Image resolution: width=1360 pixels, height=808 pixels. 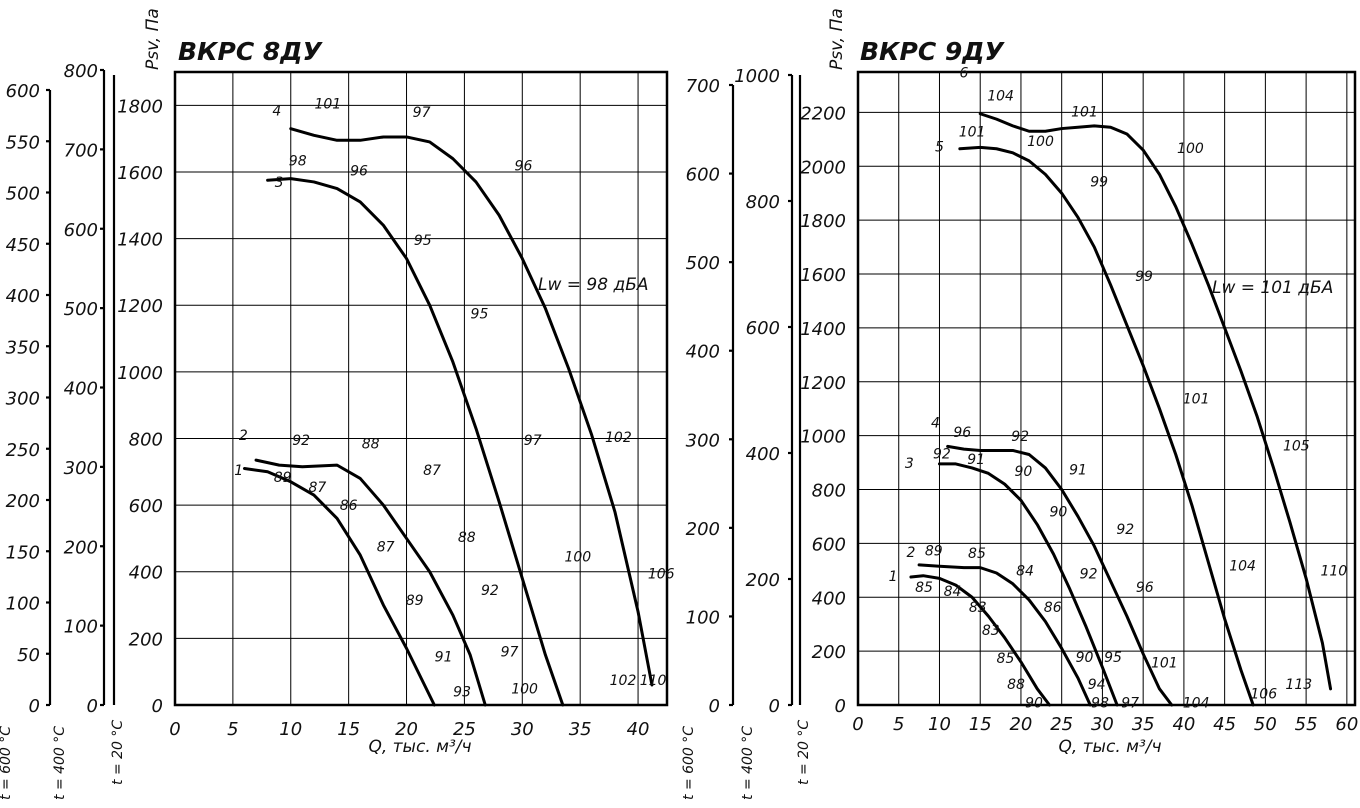 What do you see at coordinates (23, 142) in the screenshot?
I see `temperature-scale-label: 550` at bounding box center [23, 142].